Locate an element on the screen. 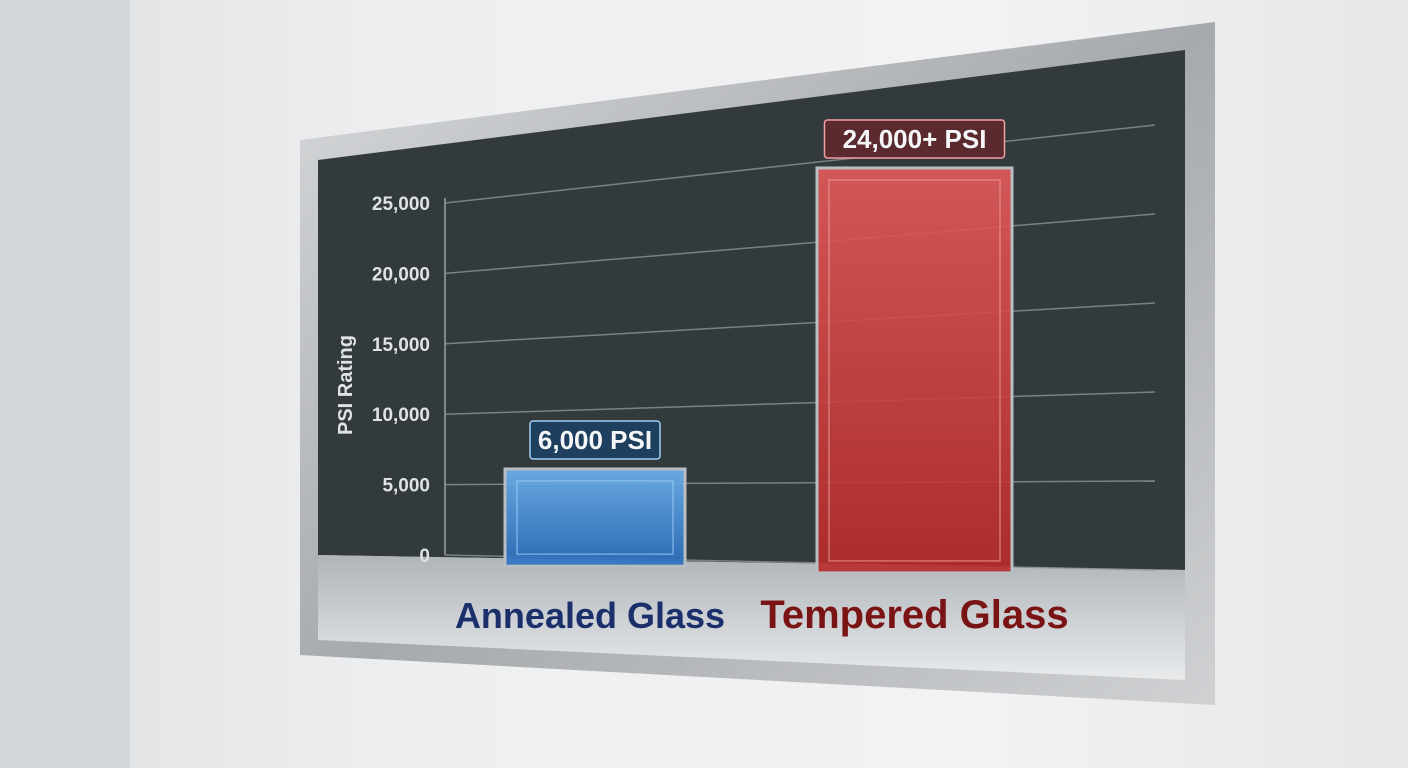 The width and height of the screenshot is (1408, 768). floor is located at coordinates (751, 617).